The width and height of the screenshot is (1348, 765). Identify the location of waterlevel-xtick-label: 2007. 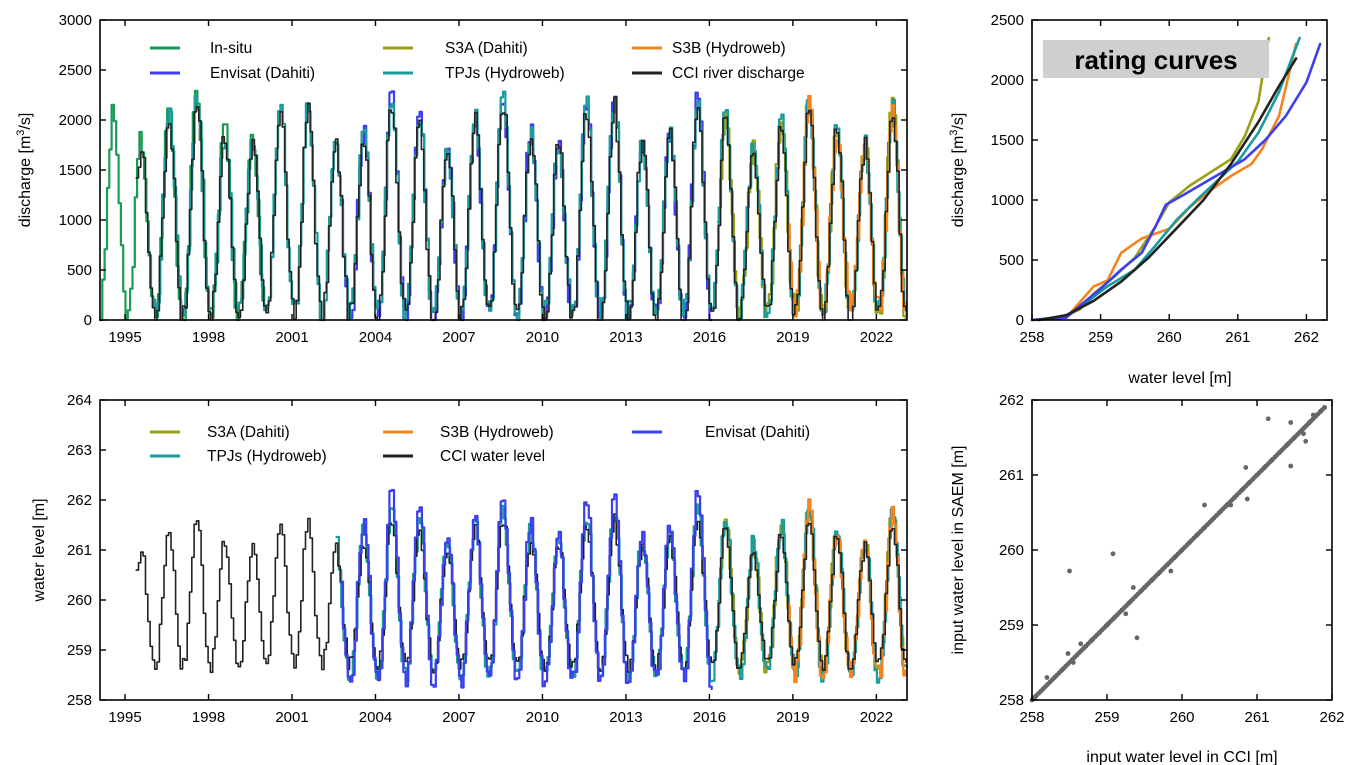
(458, 717).